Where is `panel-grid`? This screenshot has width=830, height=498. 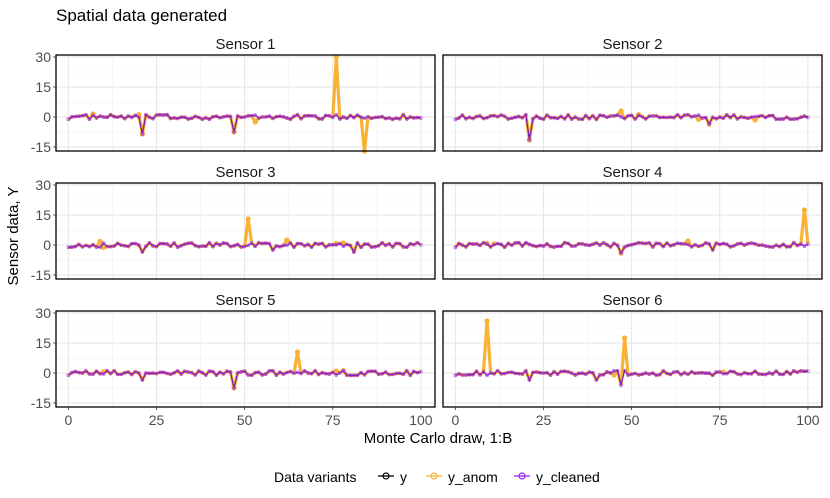 panel-grid is located at coordinates (632, 359).